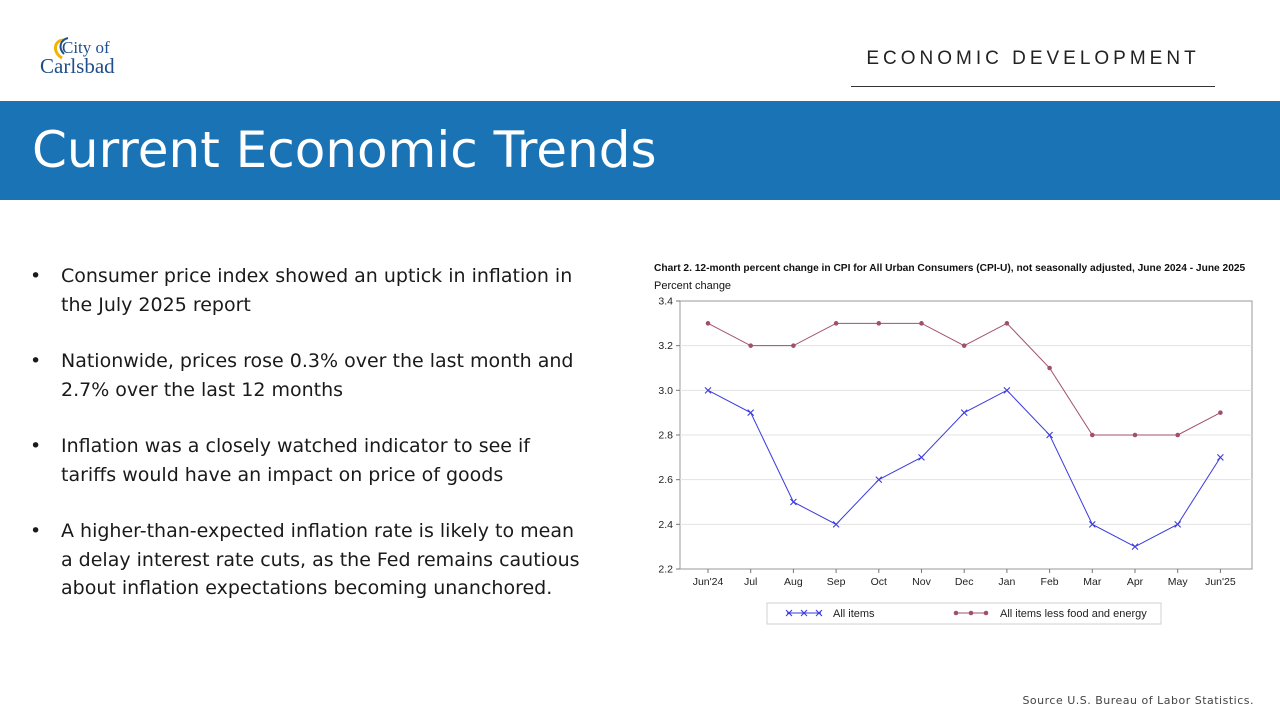  What do you see at coordinates (854, 614) in the screenshot?
I see `legend-label: All items` at bounding box center [854, 614].